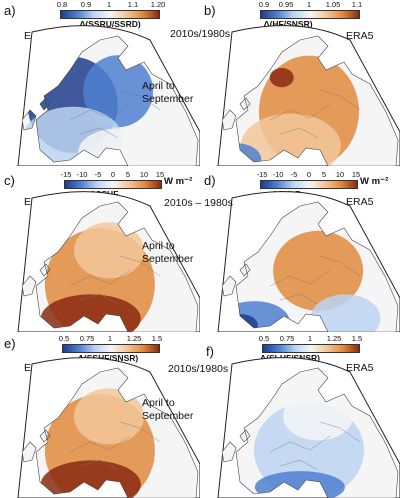 This screenshot has height=498, width=400. I want to click on panel-label: d), so click(210, 180).